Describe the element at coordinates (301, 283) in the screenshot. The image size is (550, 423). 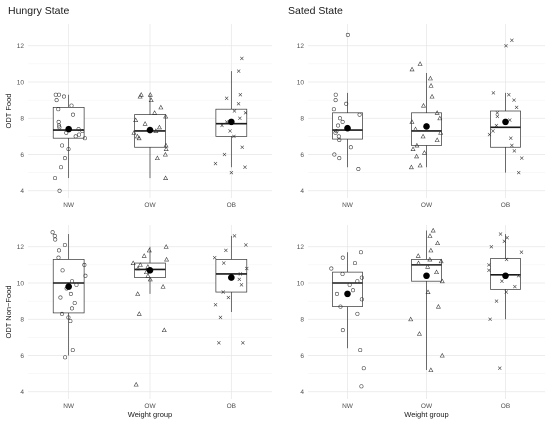
I see `y-tick-label: 10` at that location.